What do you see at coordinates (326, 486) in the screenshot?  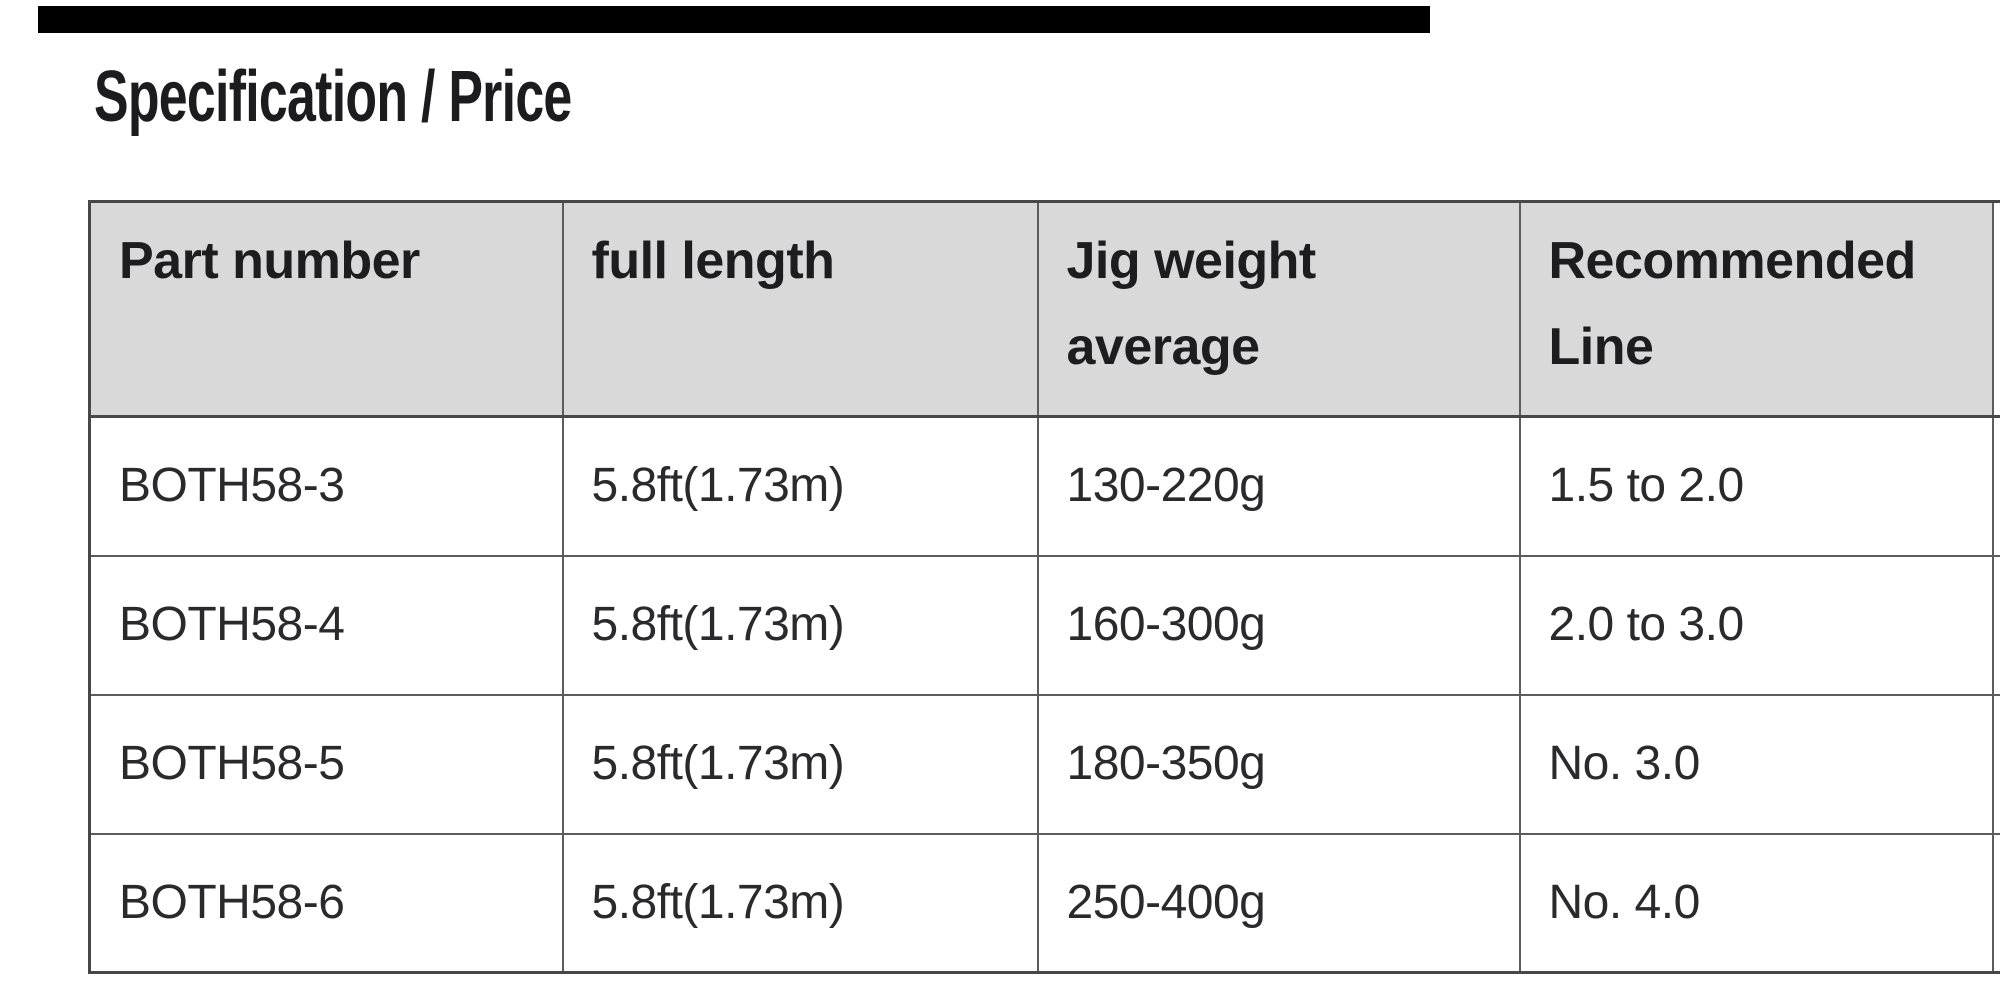 I see `cell-part-number: BOTH58-3` at bounding box center [326, 486].